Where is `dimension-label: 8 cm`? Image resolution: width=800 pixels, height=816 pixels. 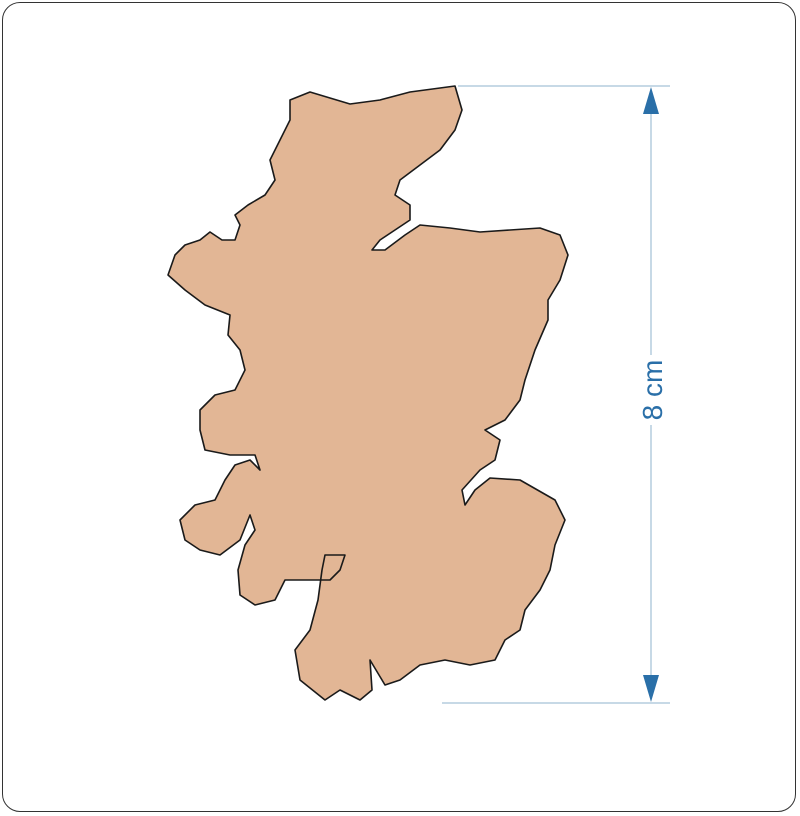
dimension-label: 8 cm is located at coordinates (653, 390).